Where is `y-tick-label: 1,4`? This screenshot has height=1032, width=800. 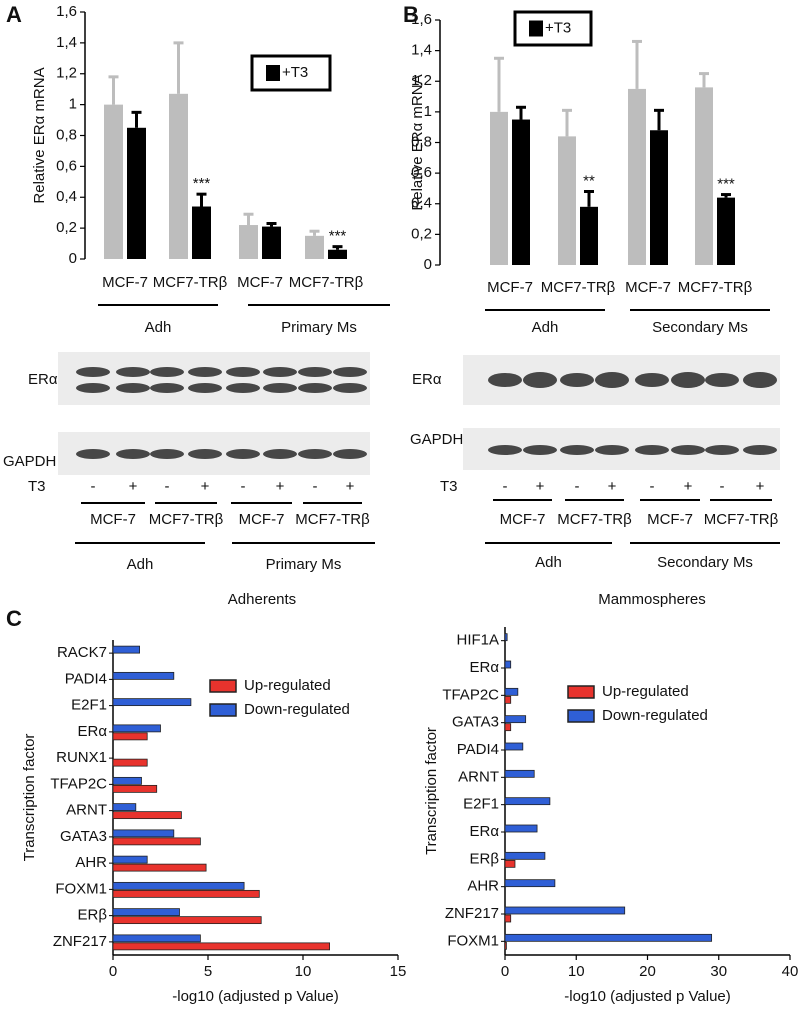 y-tick-label: 1,4 is located at coordinates (421, 50).